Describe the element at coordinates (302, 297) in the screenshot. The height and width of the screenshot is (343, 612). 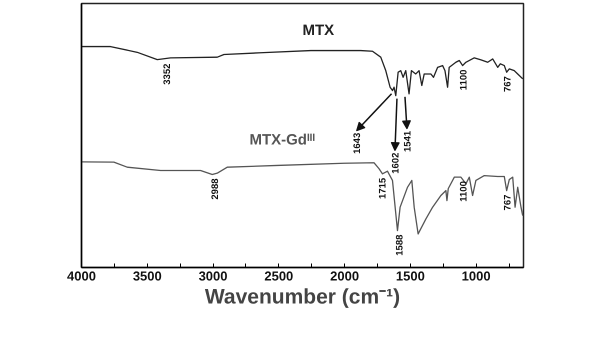
I see `x-axis-title: Wavenumber (cm⁻¹)` at that location.